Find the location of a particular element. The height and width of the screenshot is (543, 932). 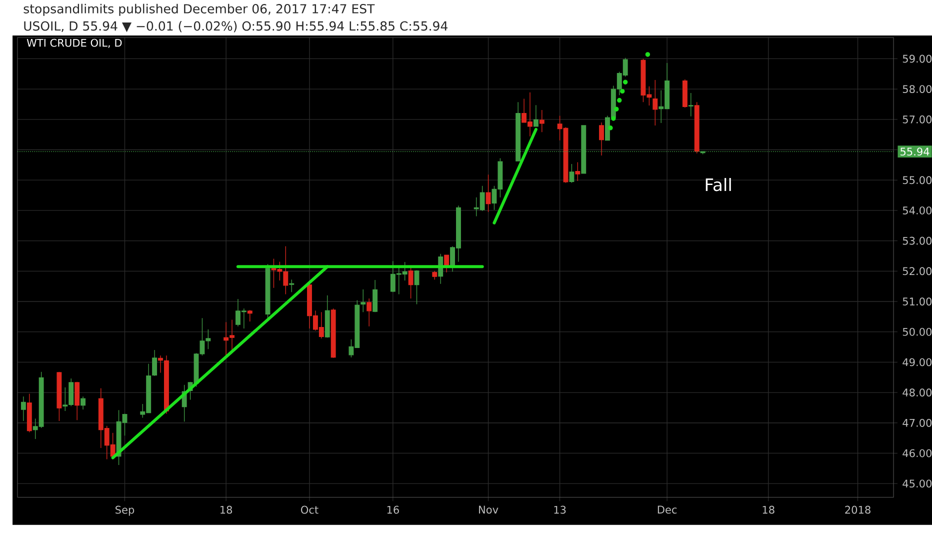

x-tick-label: Oct is located at coordinates (309, 510).